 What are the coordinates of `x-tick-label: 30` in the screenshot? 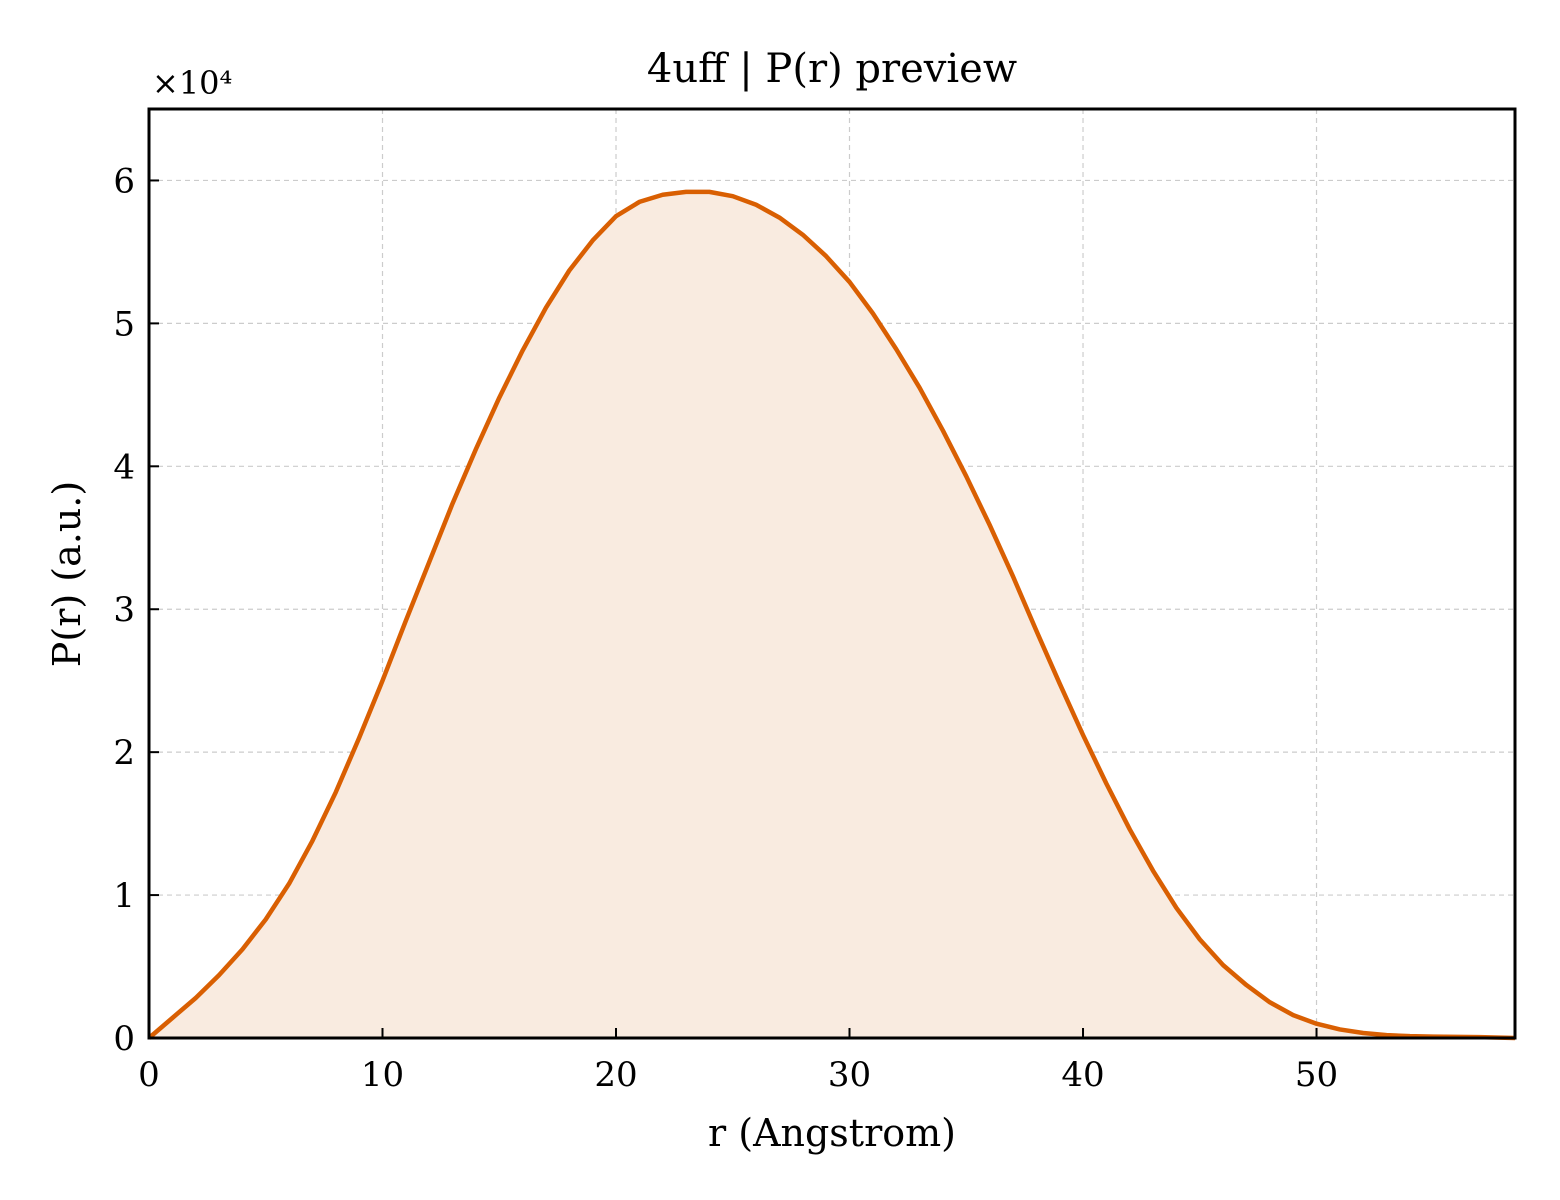 It's located at (849, 1075).